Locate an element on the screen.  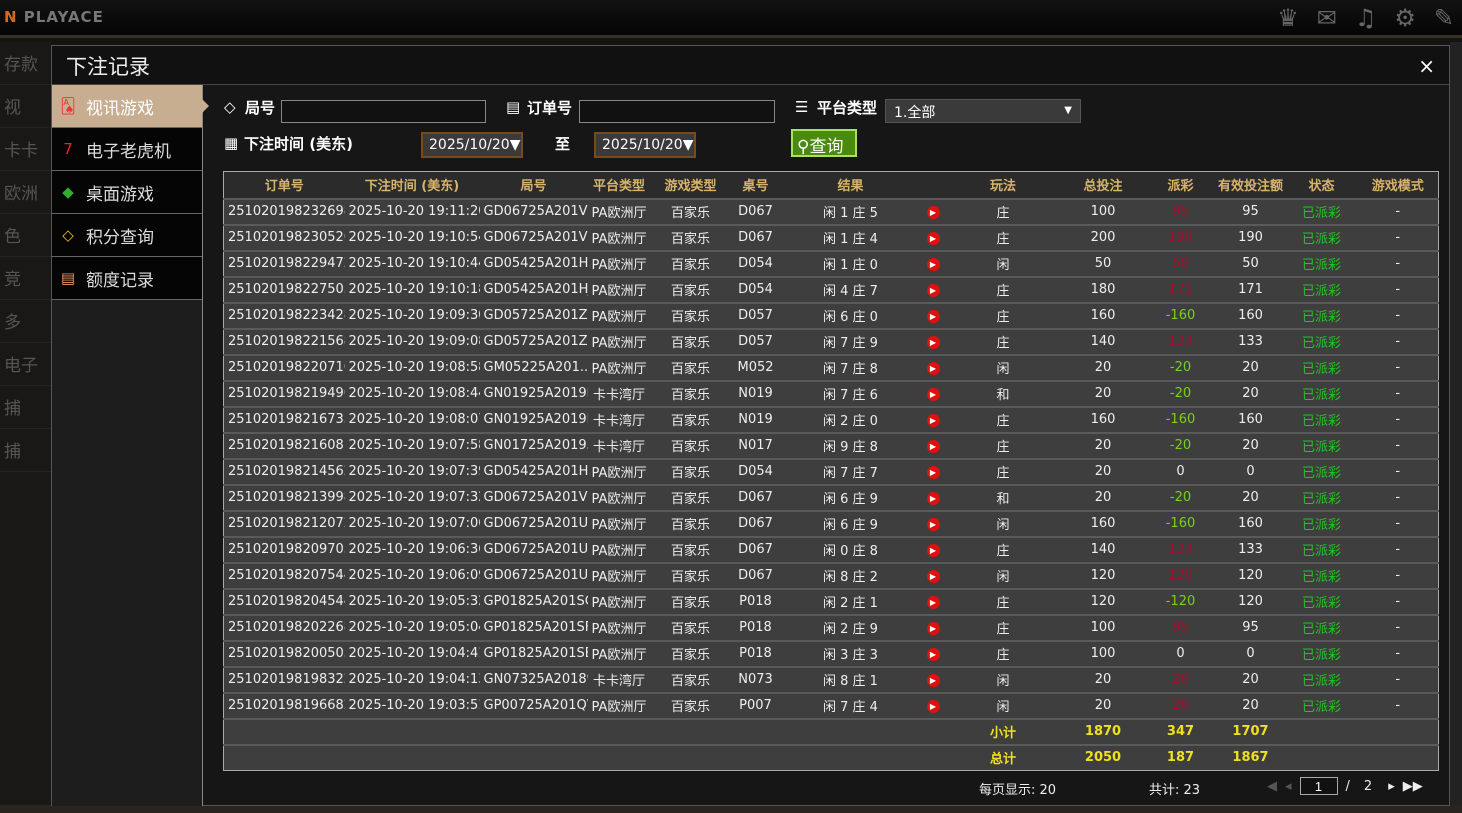
total-count: 共计: 23 is located at coordinates (1175, 790).